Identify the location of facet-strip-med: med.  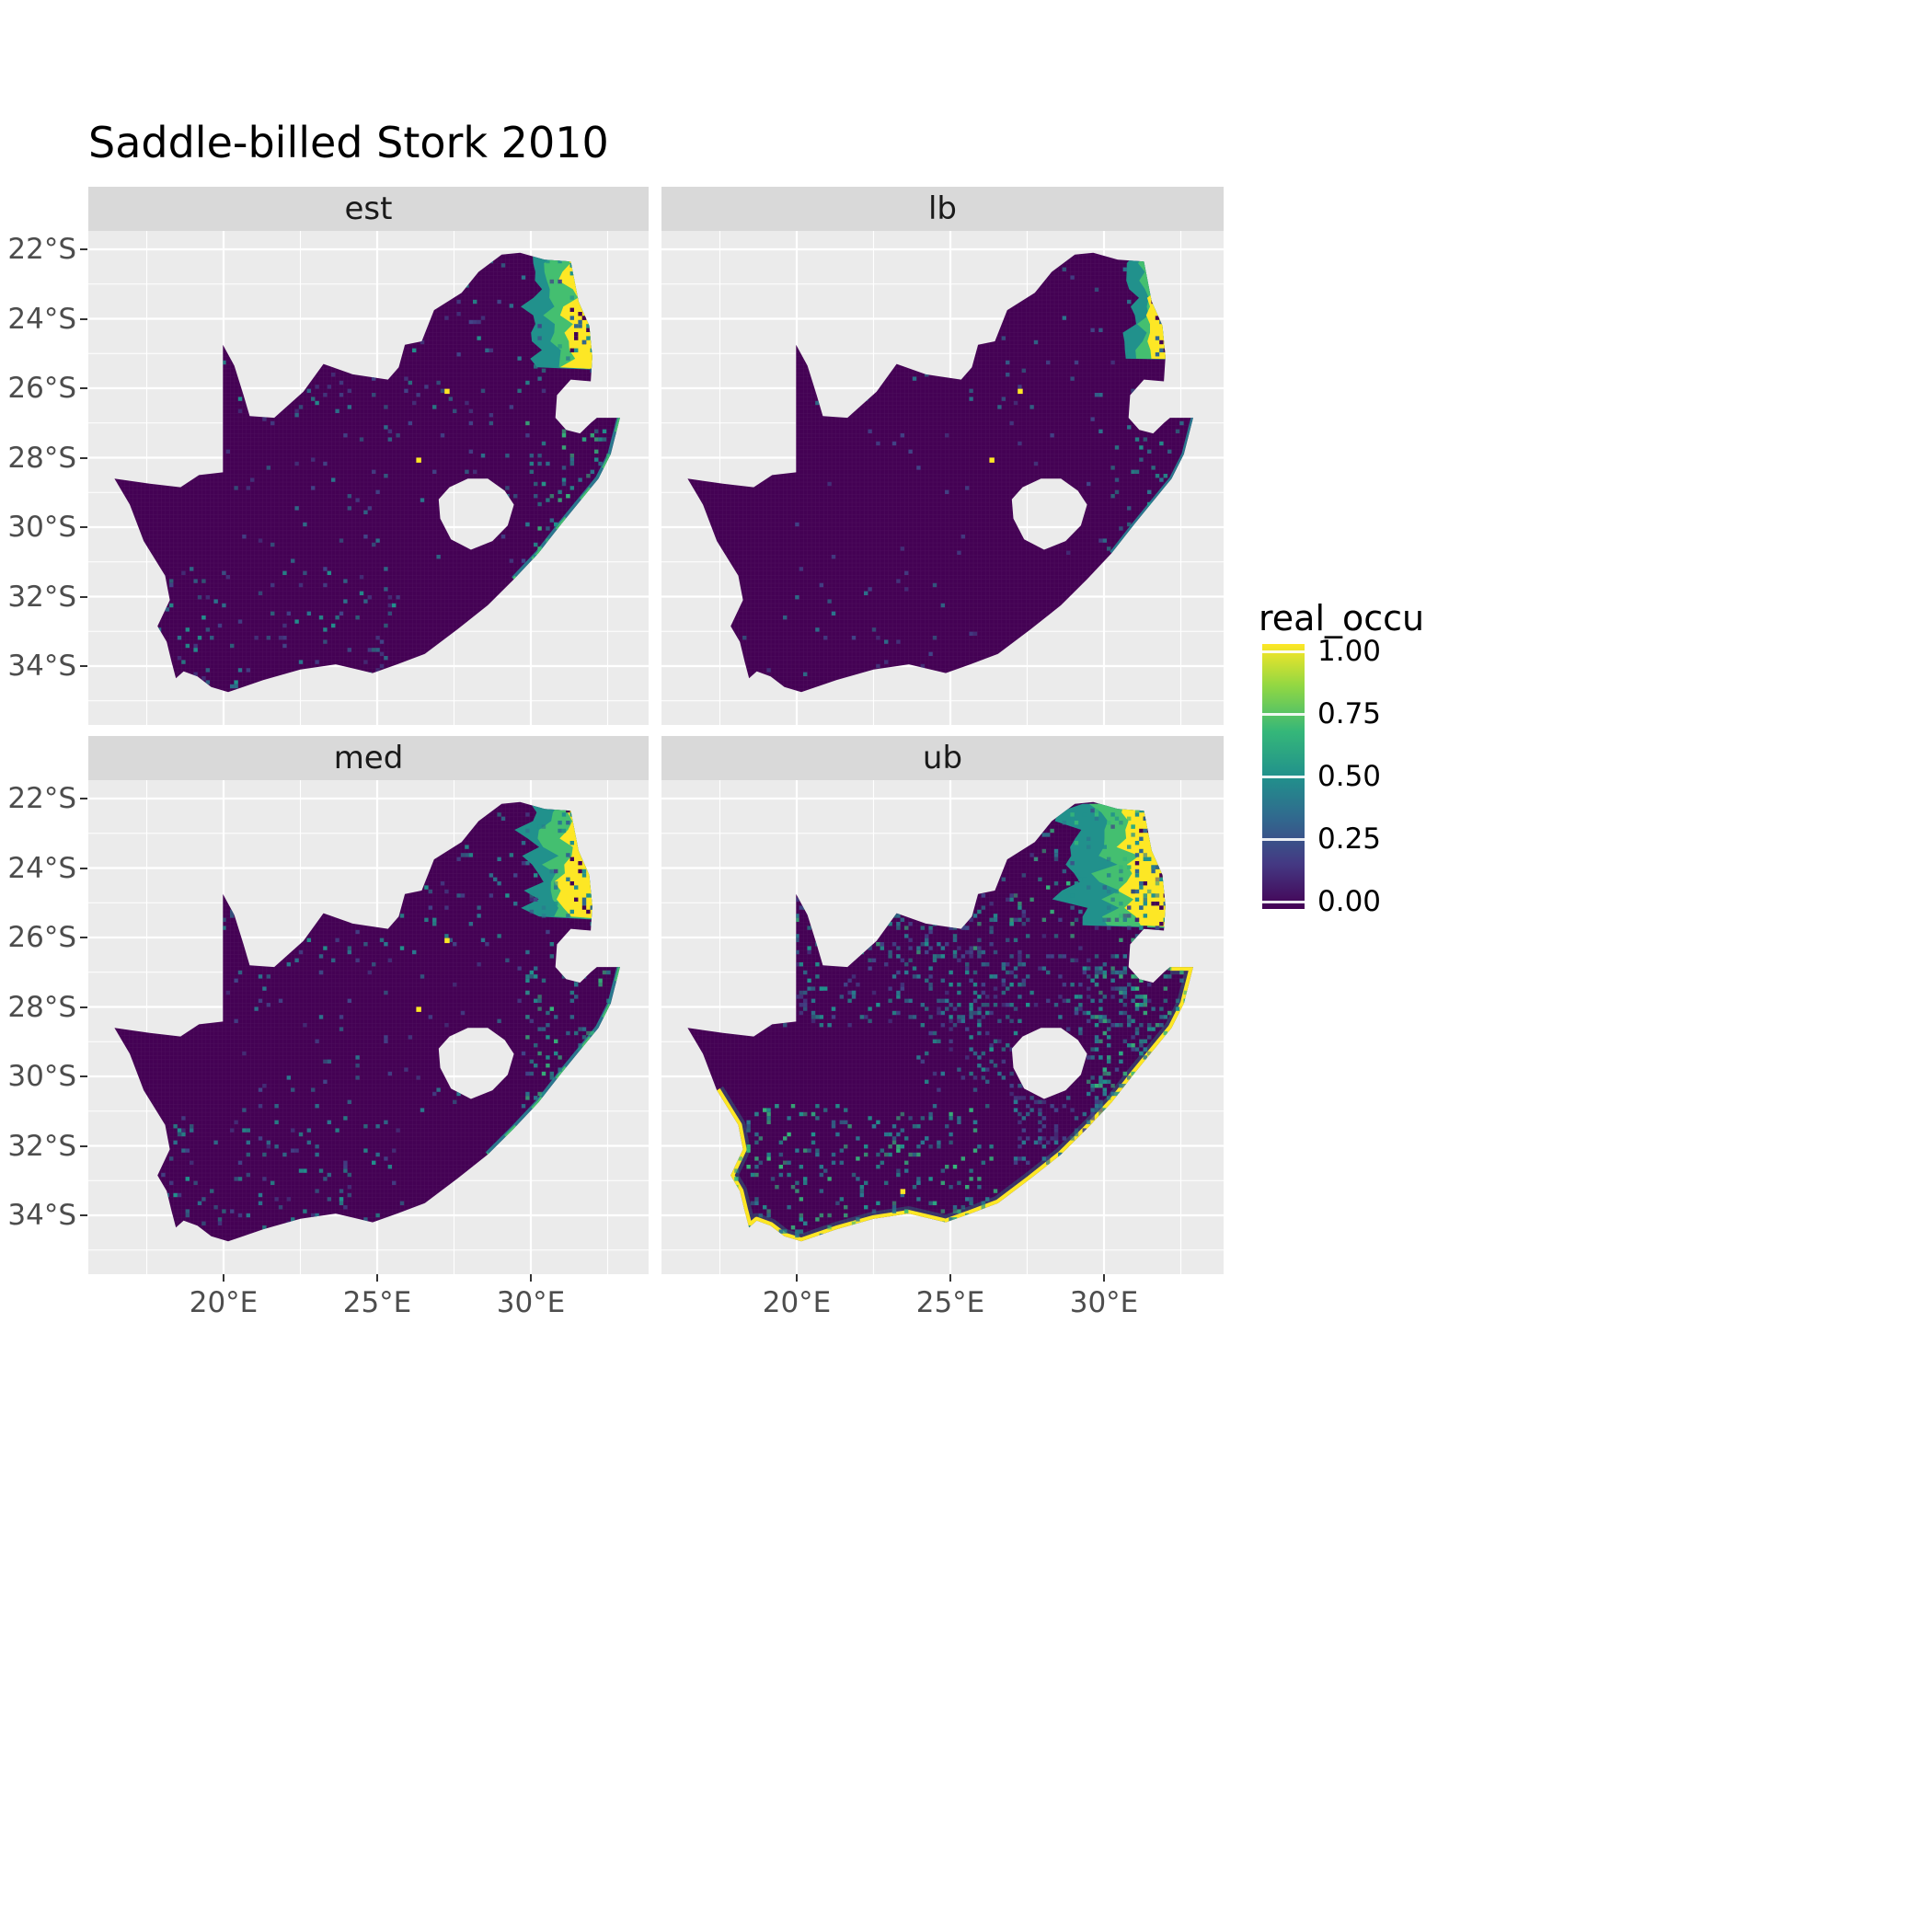
(368, 758).